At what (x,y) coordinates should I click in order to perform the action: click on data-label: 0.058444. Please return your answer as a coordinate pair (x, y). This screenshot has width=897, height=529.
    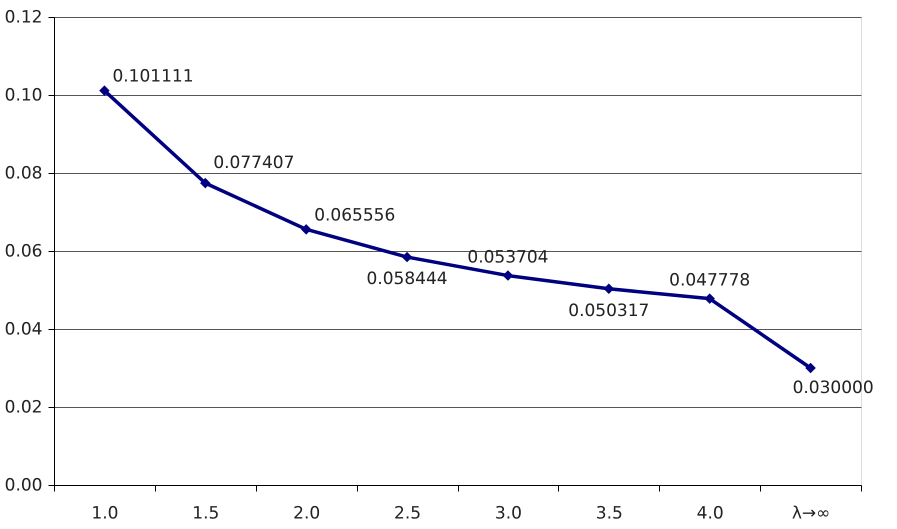
    Looking at the image, I should click on (407, 279).